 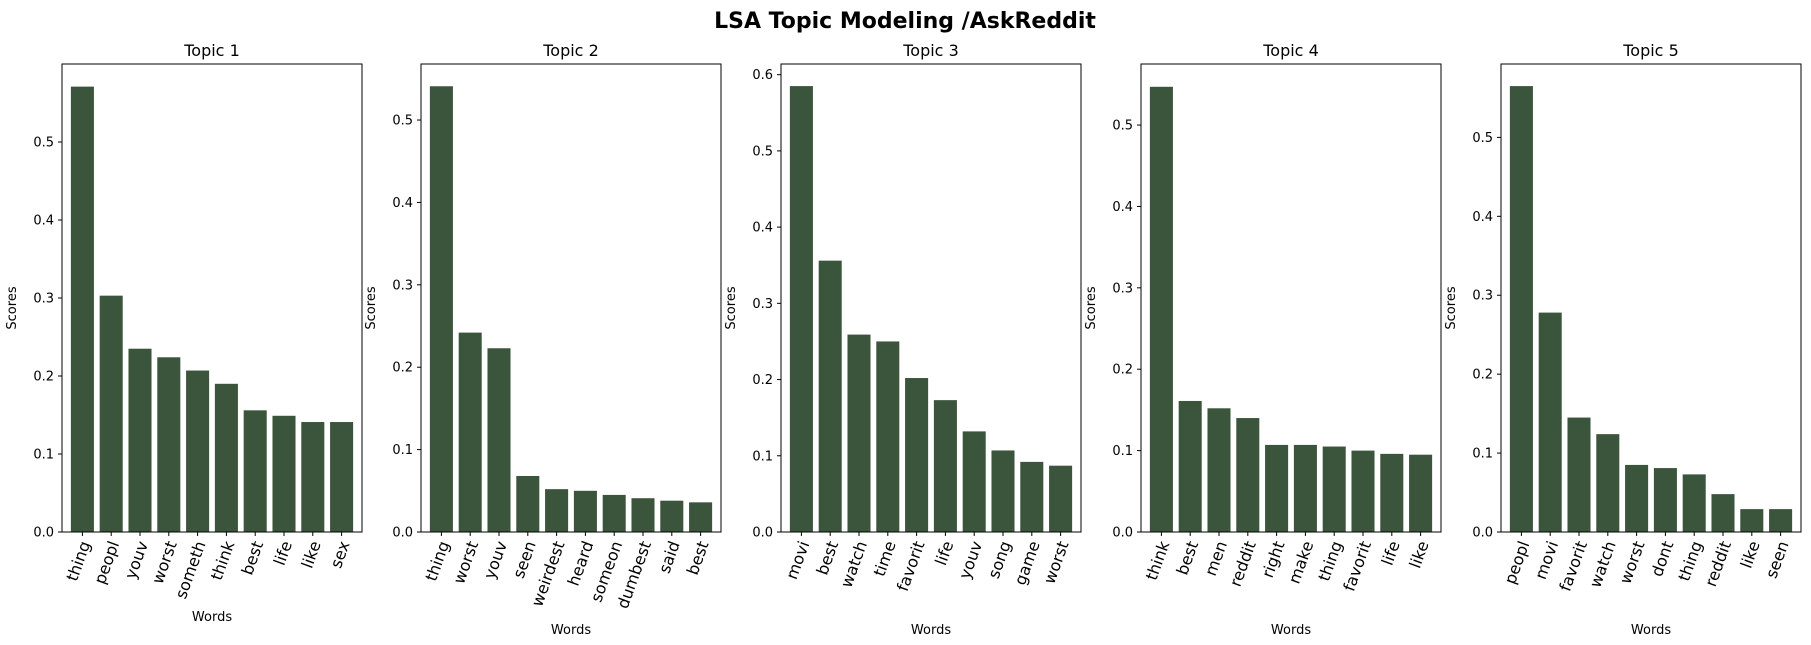 I want to click on bar-right, so click(x=1277, y=488).